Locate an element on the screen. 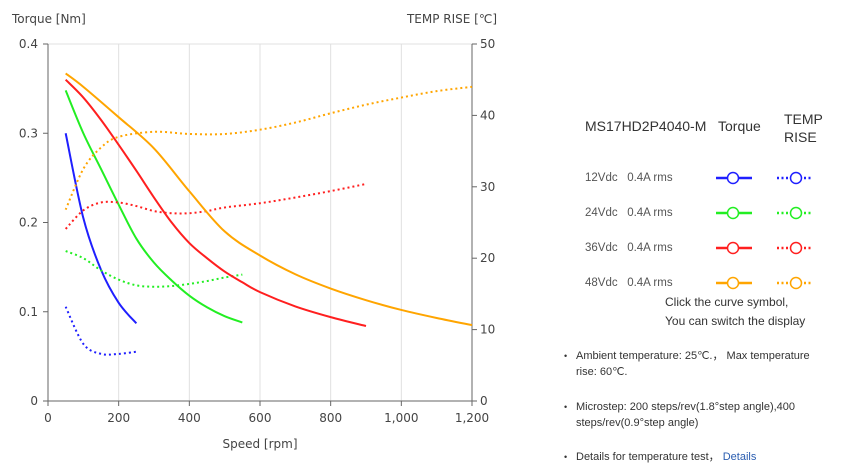 The width and height of the screenshot is (842, 472). details-link: Details is located at coordinates (739, 457).